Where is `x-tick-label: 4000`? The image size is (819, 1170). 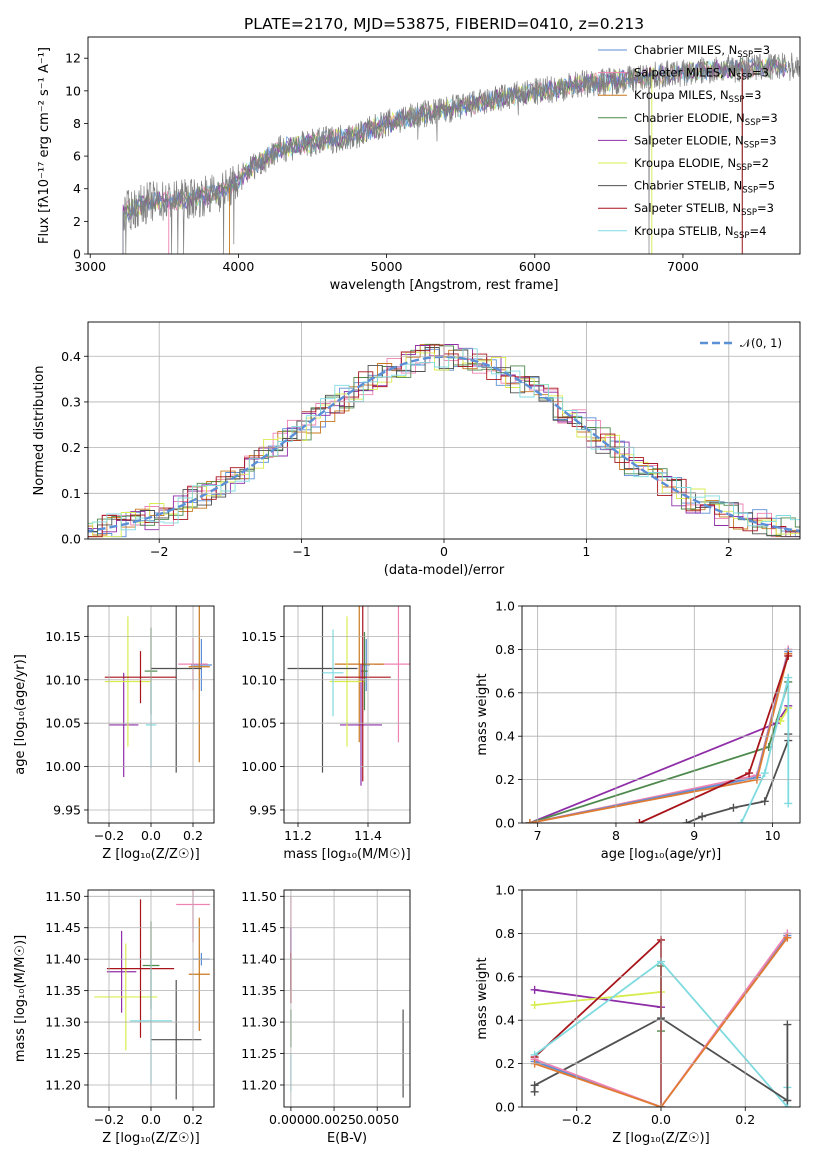 x-tick-label: 4000 is located at coordinates (238, 266).